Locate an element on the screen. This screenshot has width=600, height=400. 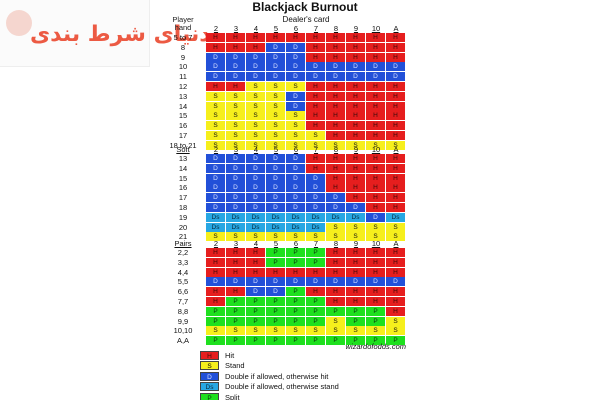
legend-swatch: P is located at coordinates (209, 396).